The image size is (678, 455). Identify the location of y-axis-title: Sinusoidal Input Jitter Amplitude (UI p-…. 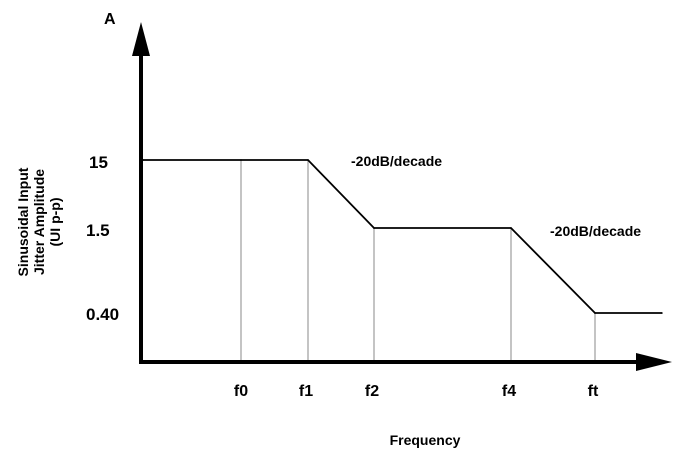
(39, 221).